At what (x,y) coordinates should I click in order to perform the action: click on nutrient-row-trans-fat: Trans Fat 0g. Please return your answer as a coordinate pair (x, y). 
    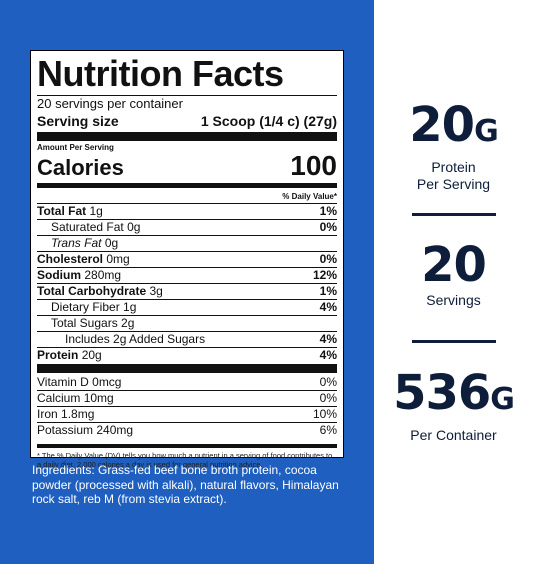
    Looking at the image, I should click on (187, 243).